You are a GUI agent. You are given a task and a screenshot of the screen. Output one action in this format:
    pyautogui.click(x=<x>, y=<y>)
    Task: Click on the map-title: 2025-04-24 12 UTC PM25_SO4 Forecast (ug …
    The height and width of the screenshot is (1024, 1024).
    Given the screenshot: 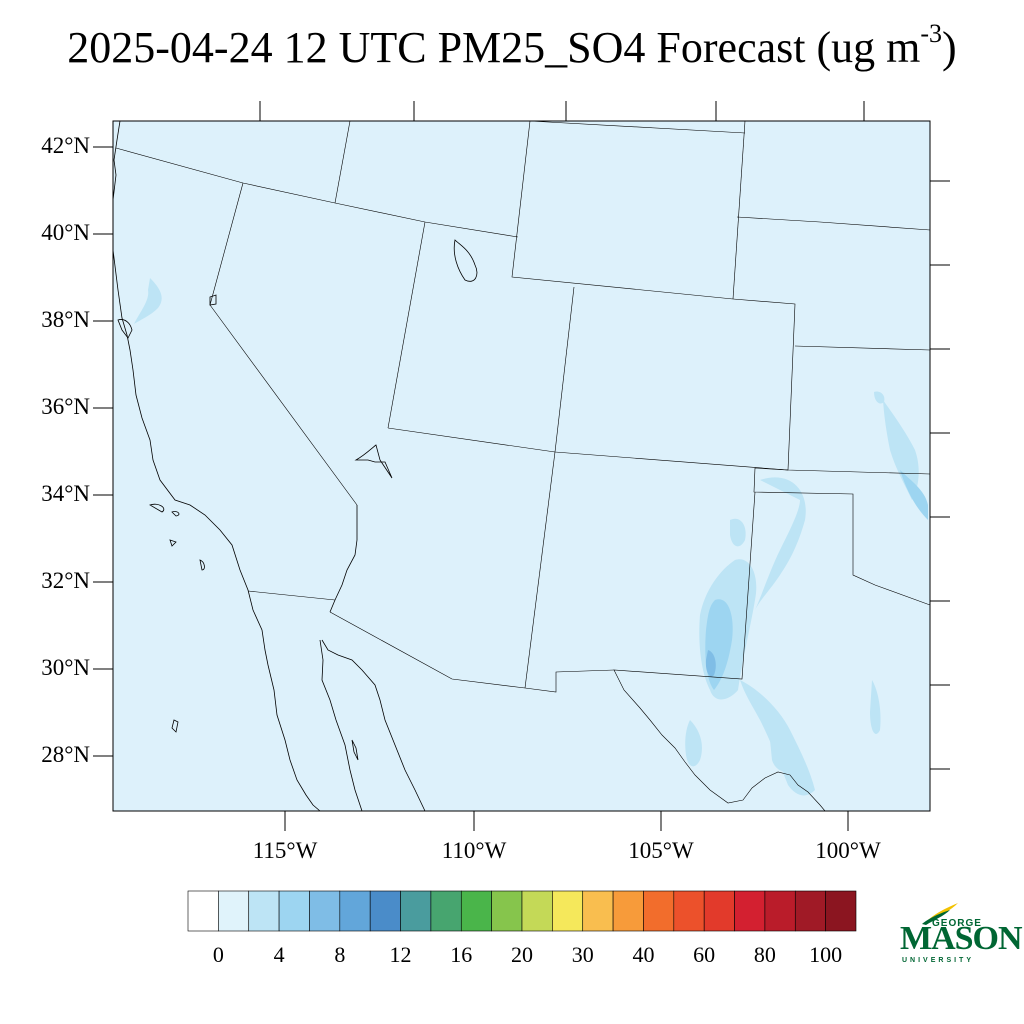 What is the action you would take?
    pyautogui.click(x=512, y=46)
    